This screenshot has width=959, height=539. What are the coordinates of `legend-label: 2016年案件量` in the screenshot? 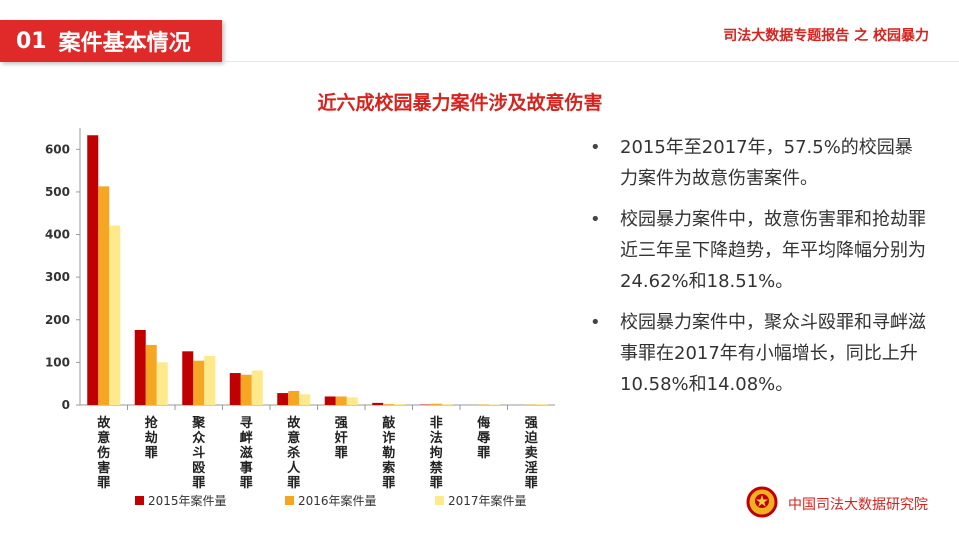 It's located at (337, 500).